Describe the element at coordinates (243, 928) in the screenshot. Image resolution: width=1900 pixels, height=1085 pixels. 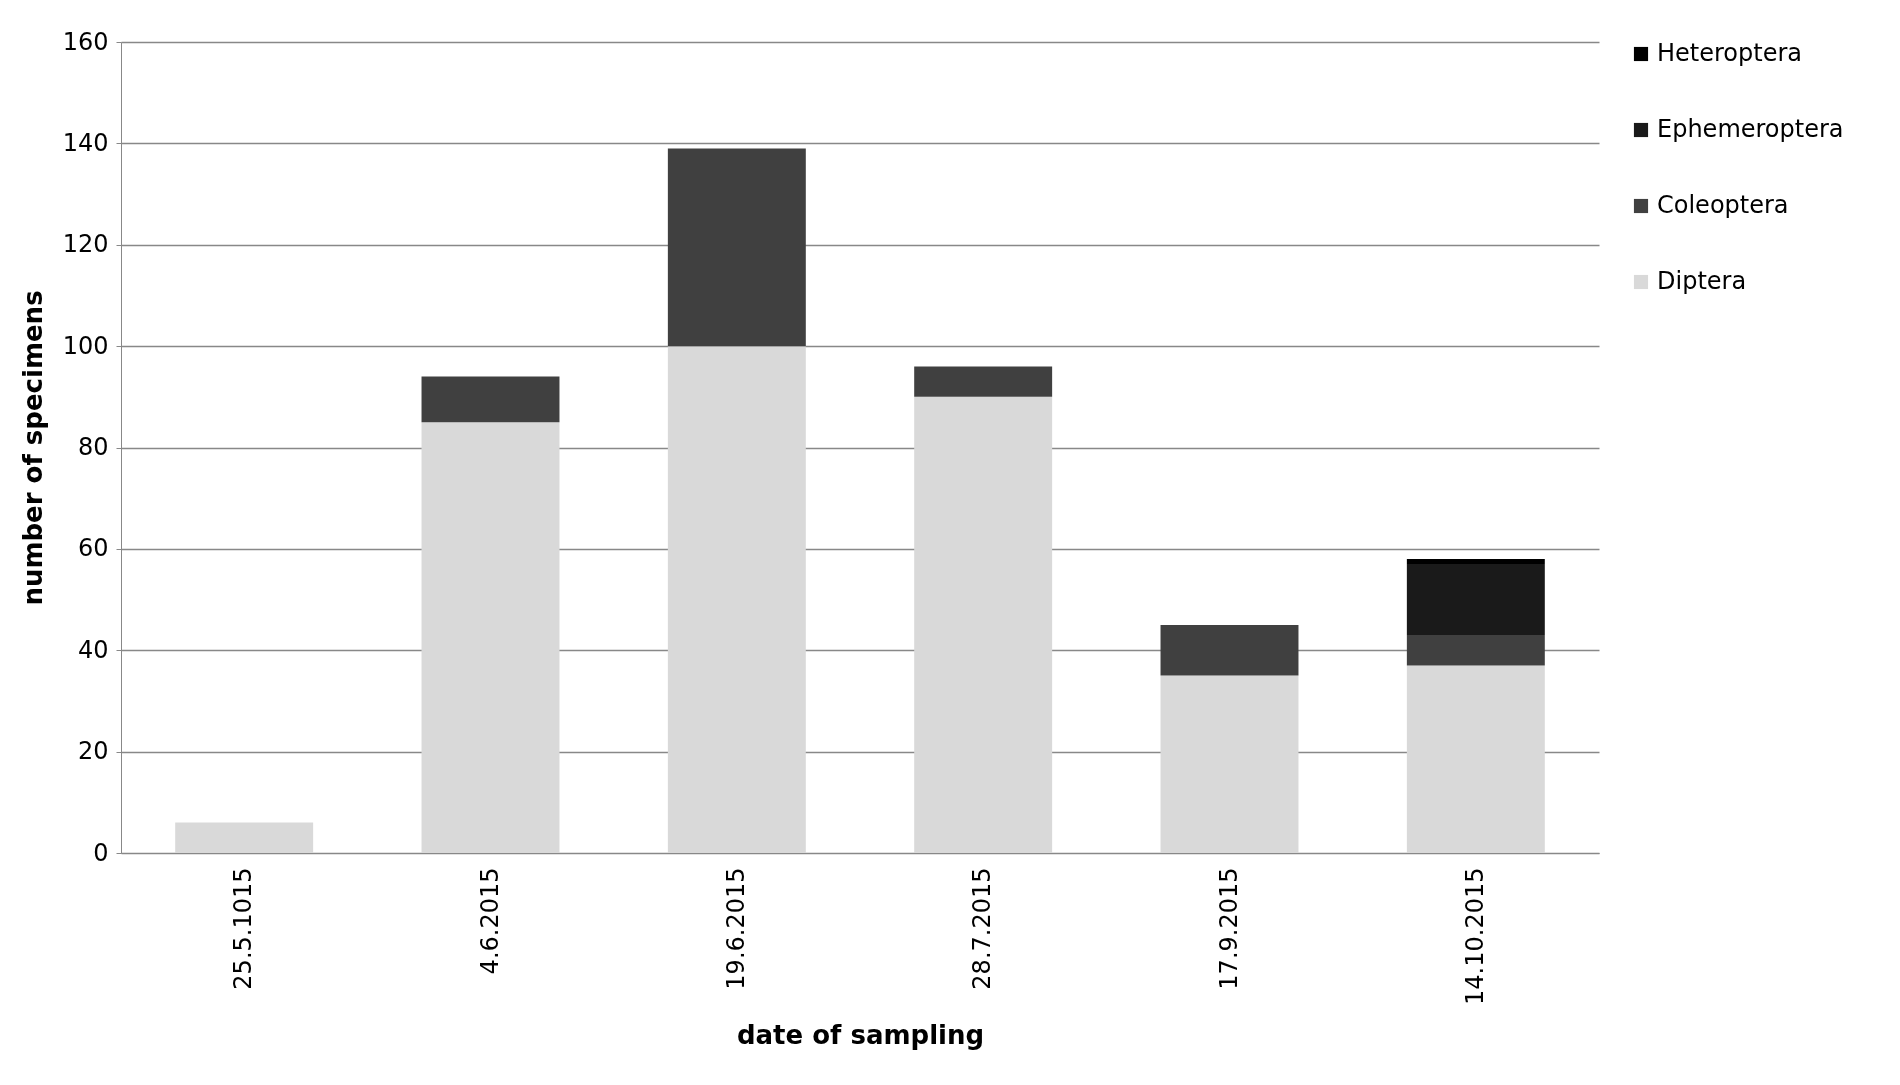
I see `x-tick-label: 25.5.1015` at that location.